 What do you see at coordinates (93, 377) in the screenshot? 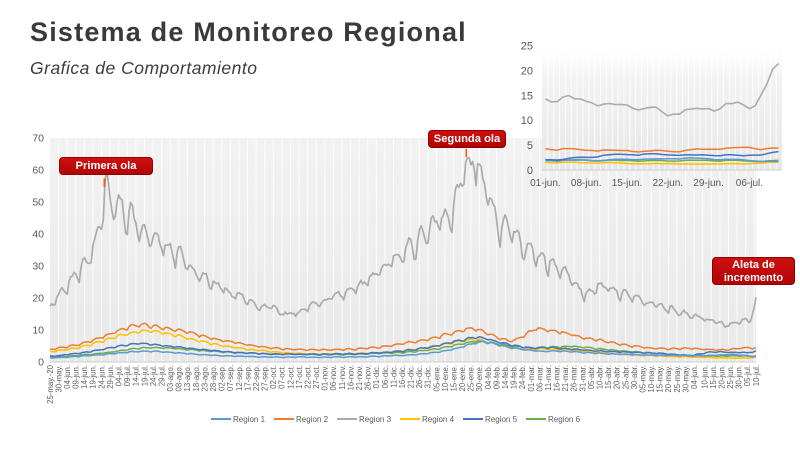
I see `svg-text: 19-jun.` at bounding box center [93, 377].